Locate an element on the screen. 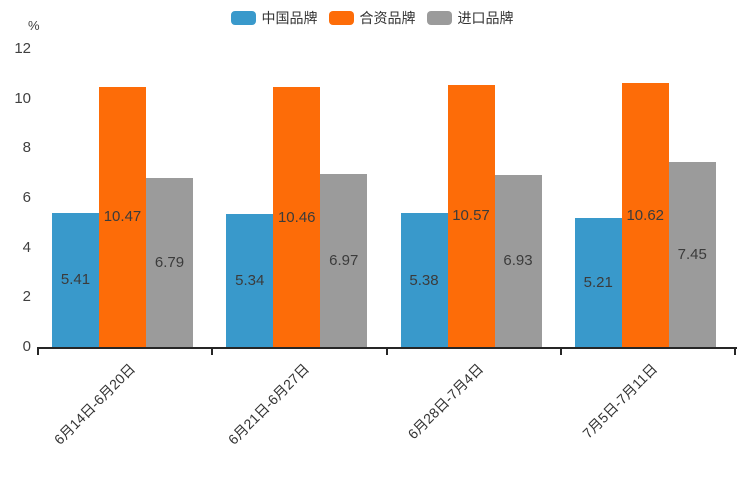  bar-value-label: 10.57 is located at coordinates (471, 216).